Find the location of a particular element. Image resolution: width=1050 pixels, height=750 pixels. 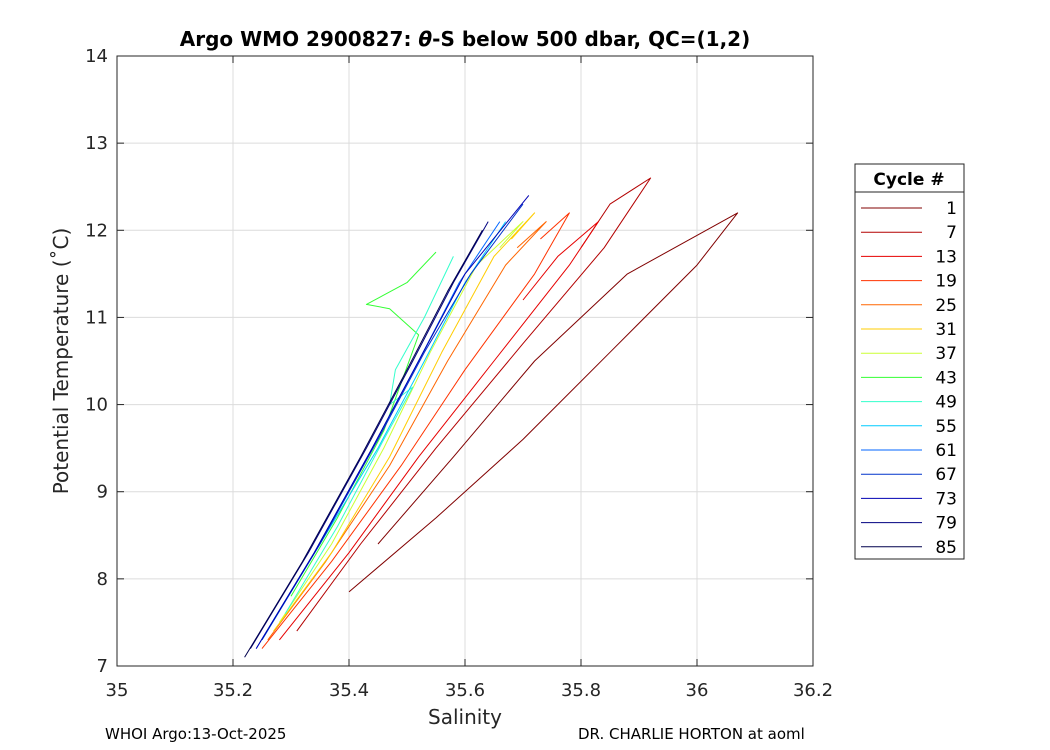

y-tick-label: 10 is located at coordinates (96, 405).